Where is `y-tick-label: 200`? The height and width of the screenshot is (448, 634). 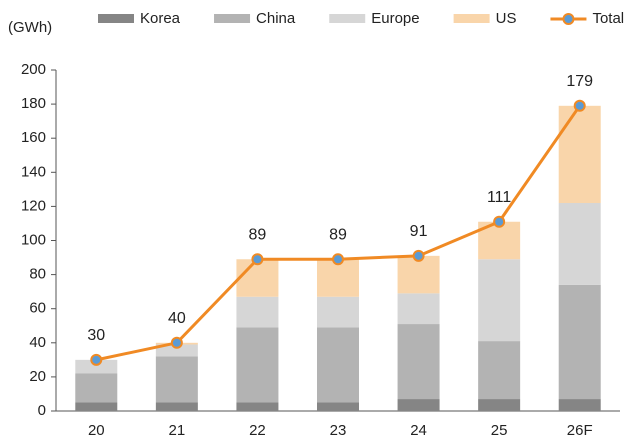
y-tick-label: 200 is located at coordinates (33, 69).